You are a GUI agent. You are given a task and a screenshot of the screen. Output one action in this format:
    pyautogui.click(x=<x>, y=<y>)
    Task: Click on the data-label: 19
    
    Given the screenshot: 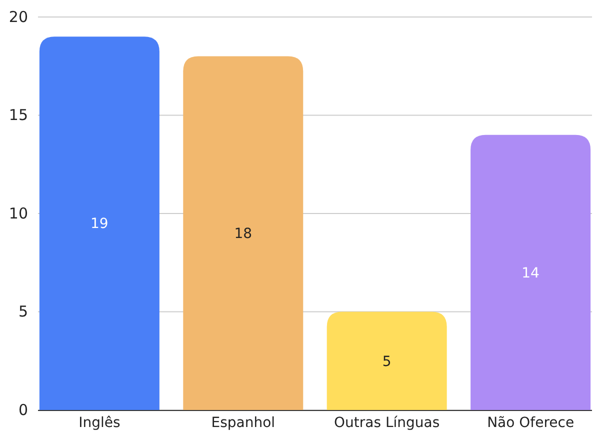 What is the action you would take?
    pyautogui.click(x=99, y=224)
    